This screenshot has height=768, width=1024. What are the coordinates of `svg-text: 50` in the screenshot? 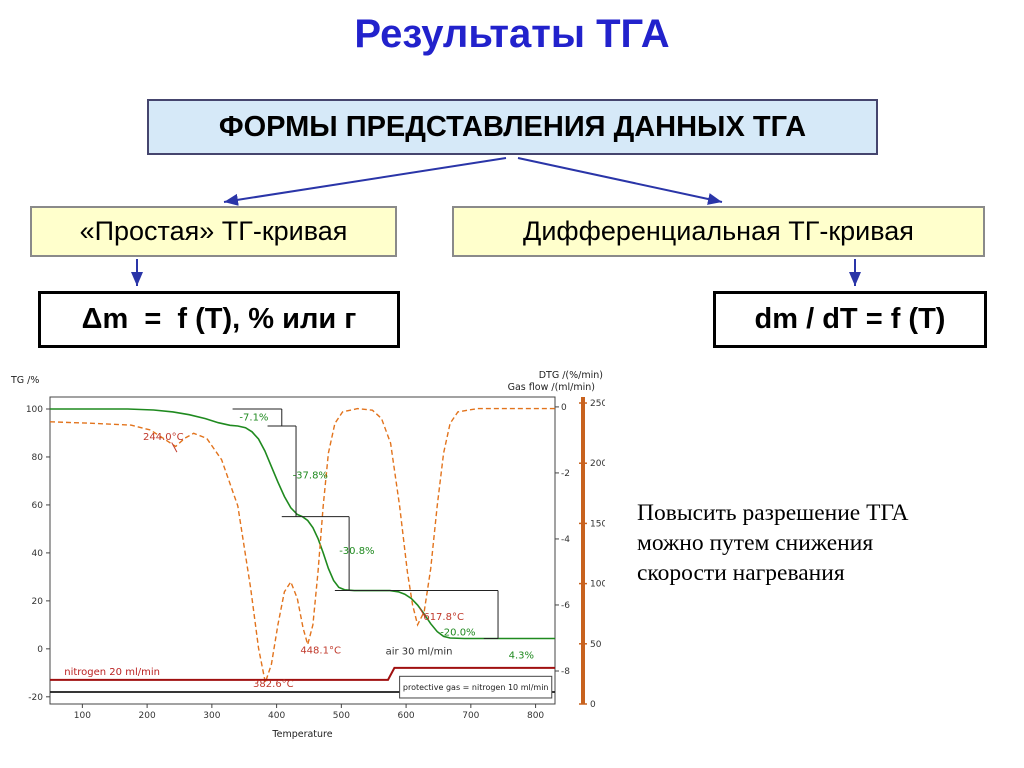 It's located at (596, 645).